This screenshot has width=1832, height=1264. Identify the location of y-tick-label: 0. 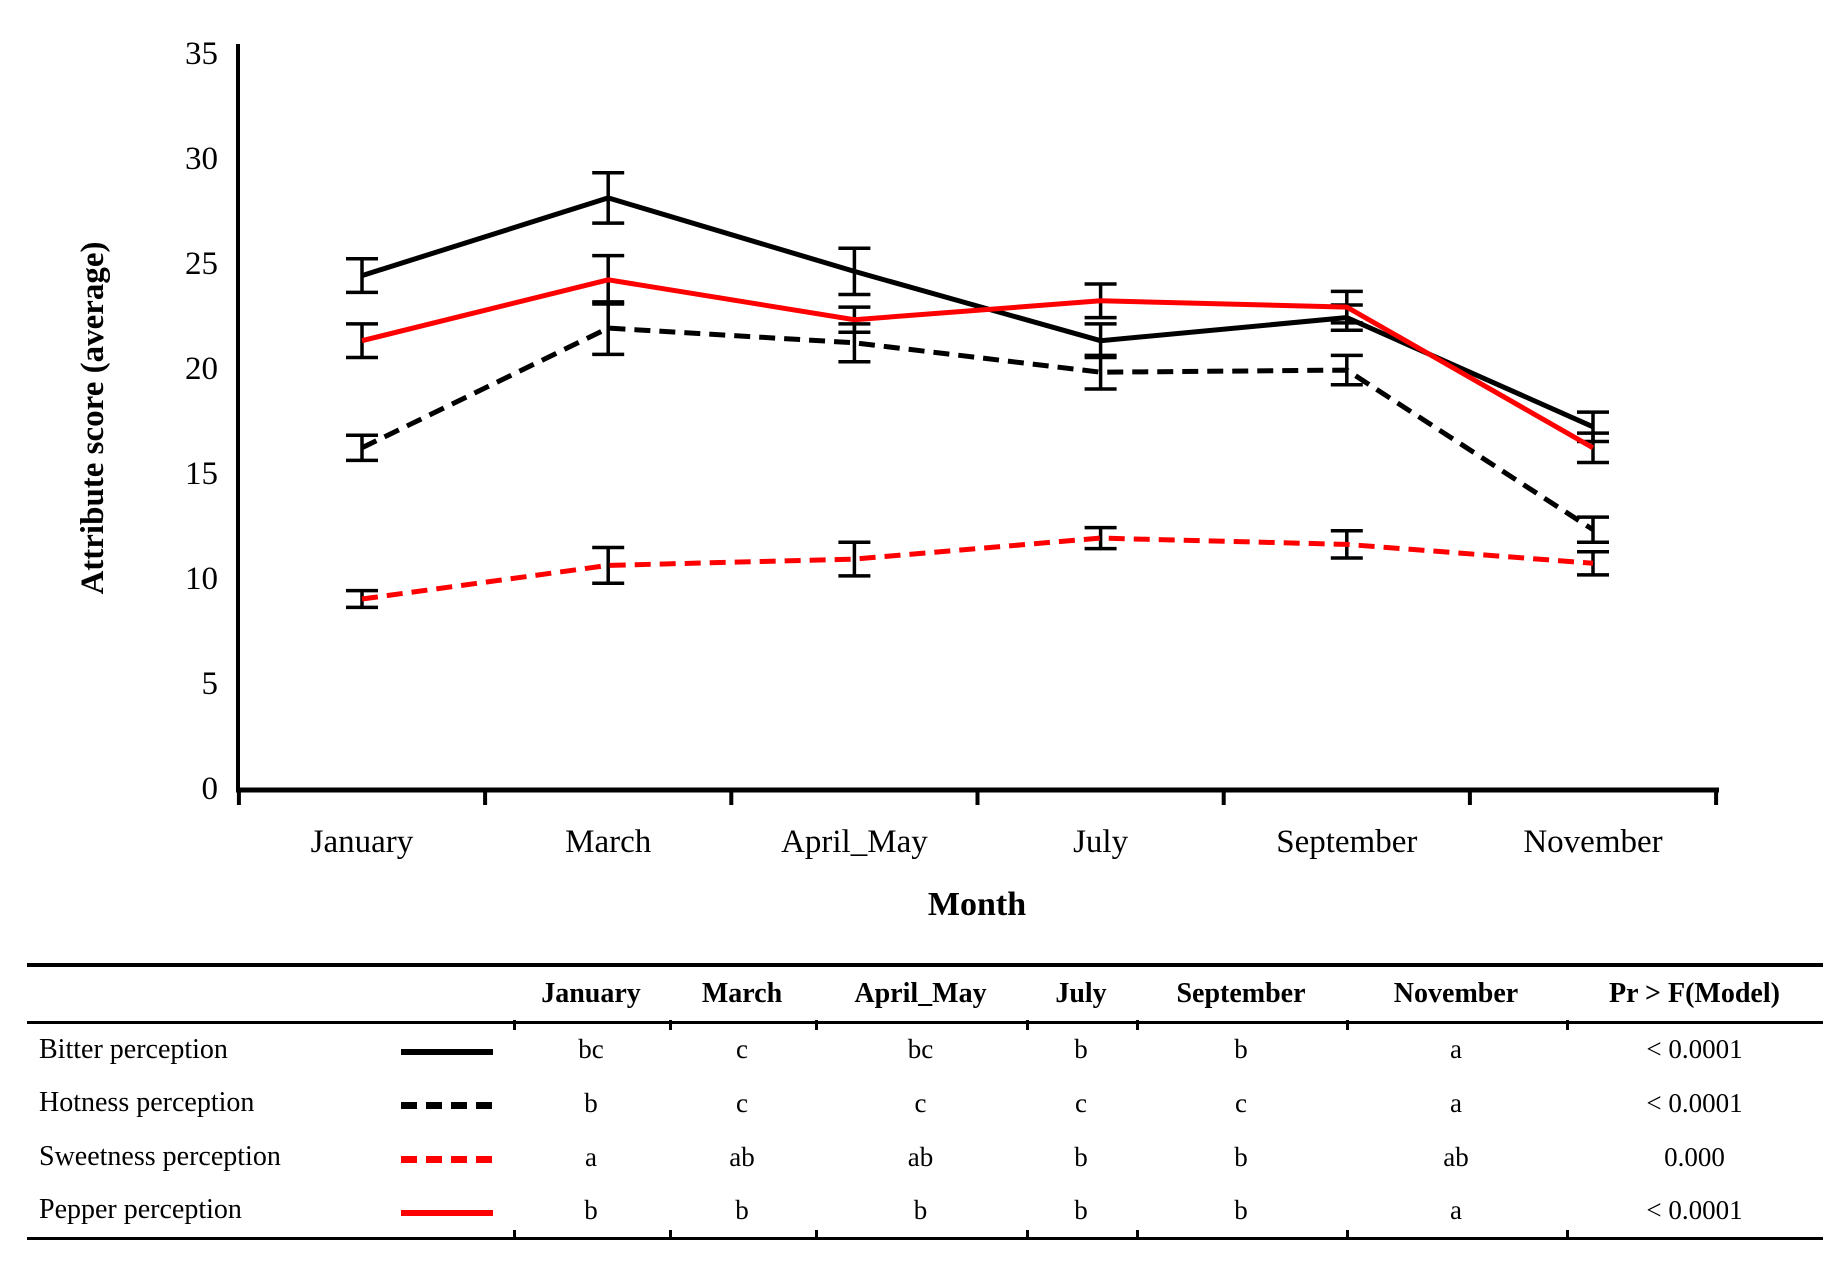
(210, 789).